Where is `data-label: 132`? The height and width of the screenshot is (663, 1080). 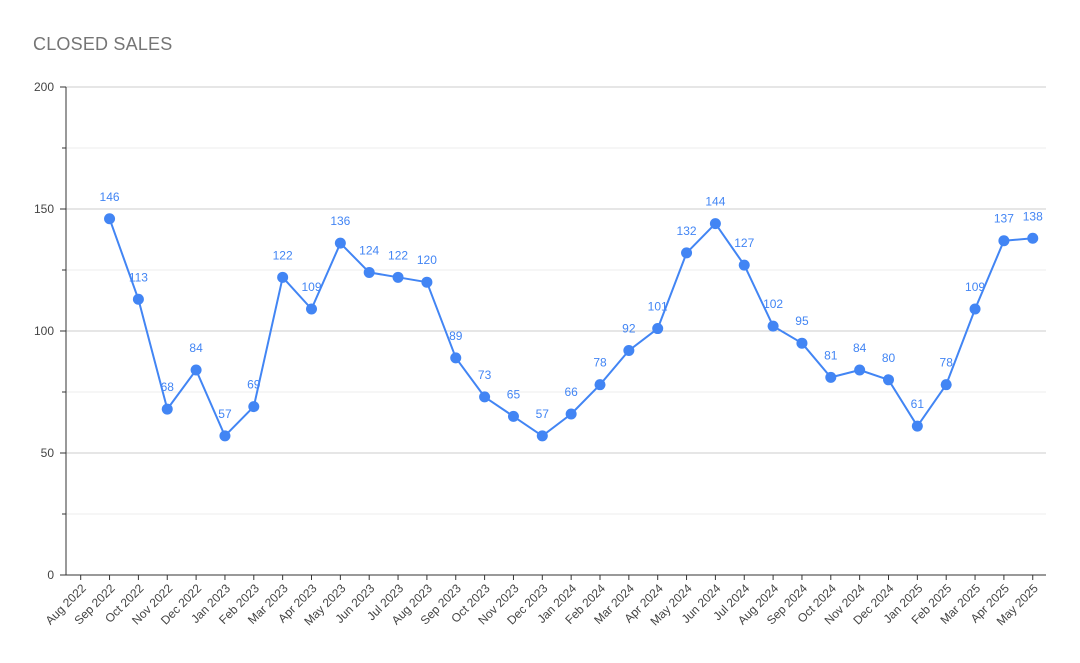
data-label: 132 is located at coordinates (687, 231).